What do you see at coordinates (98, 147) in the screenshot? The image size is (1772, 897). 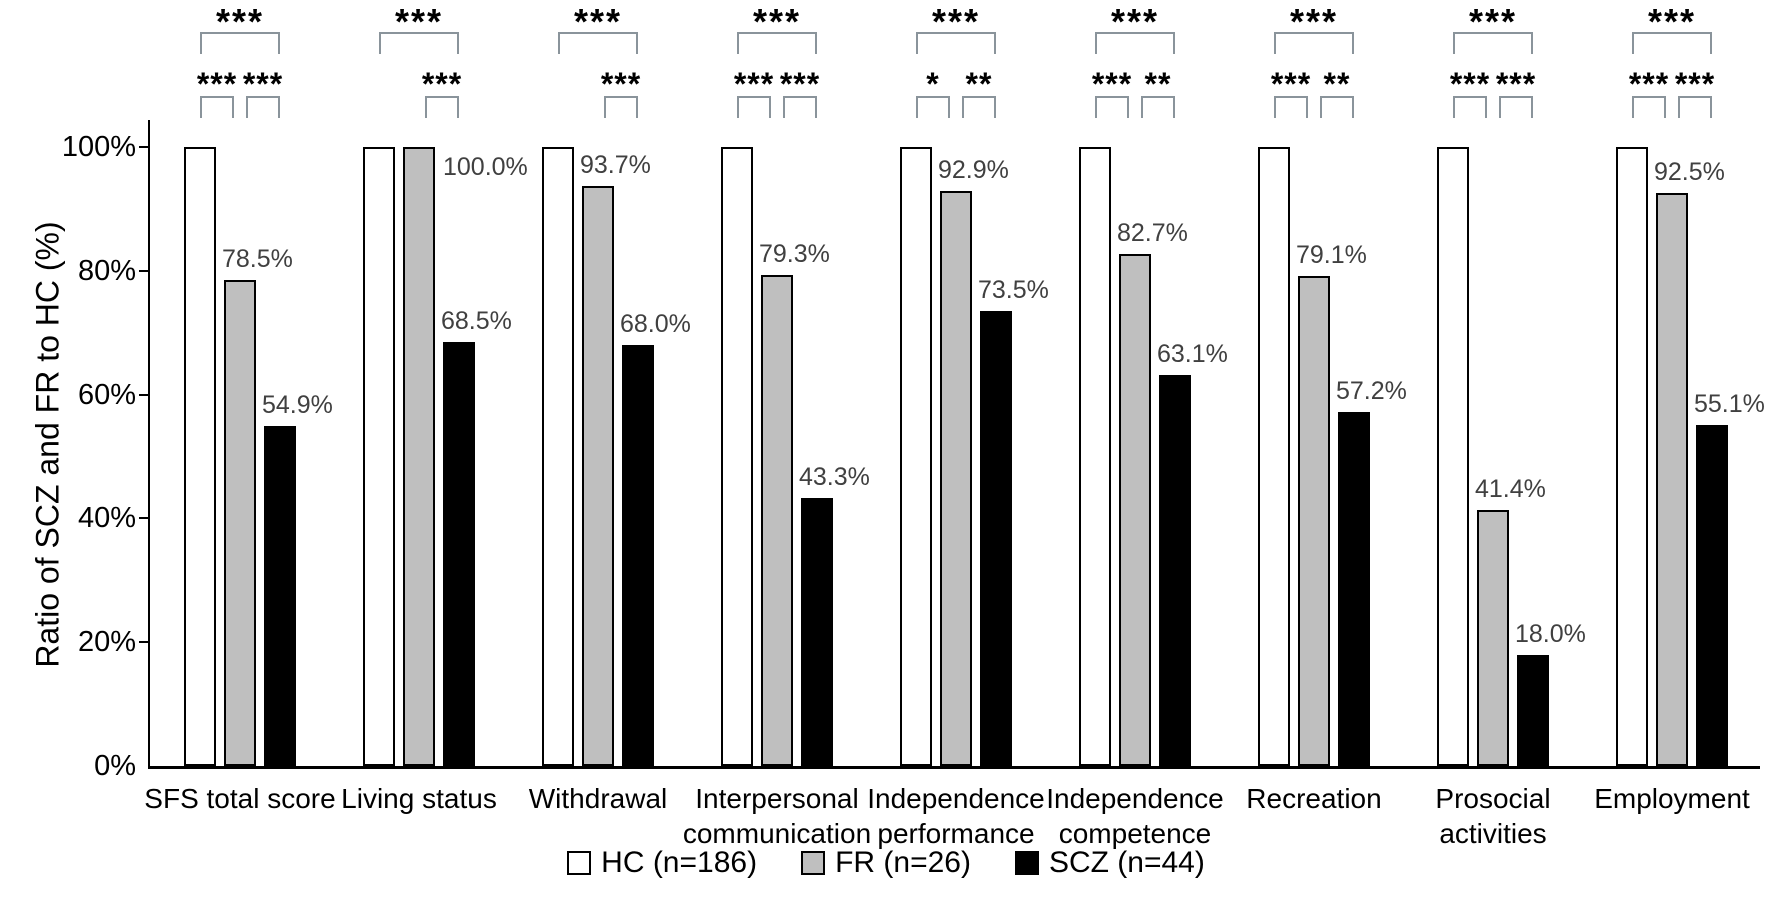 I see `y-tick-label: 100%` at bounding box center [98, 147].